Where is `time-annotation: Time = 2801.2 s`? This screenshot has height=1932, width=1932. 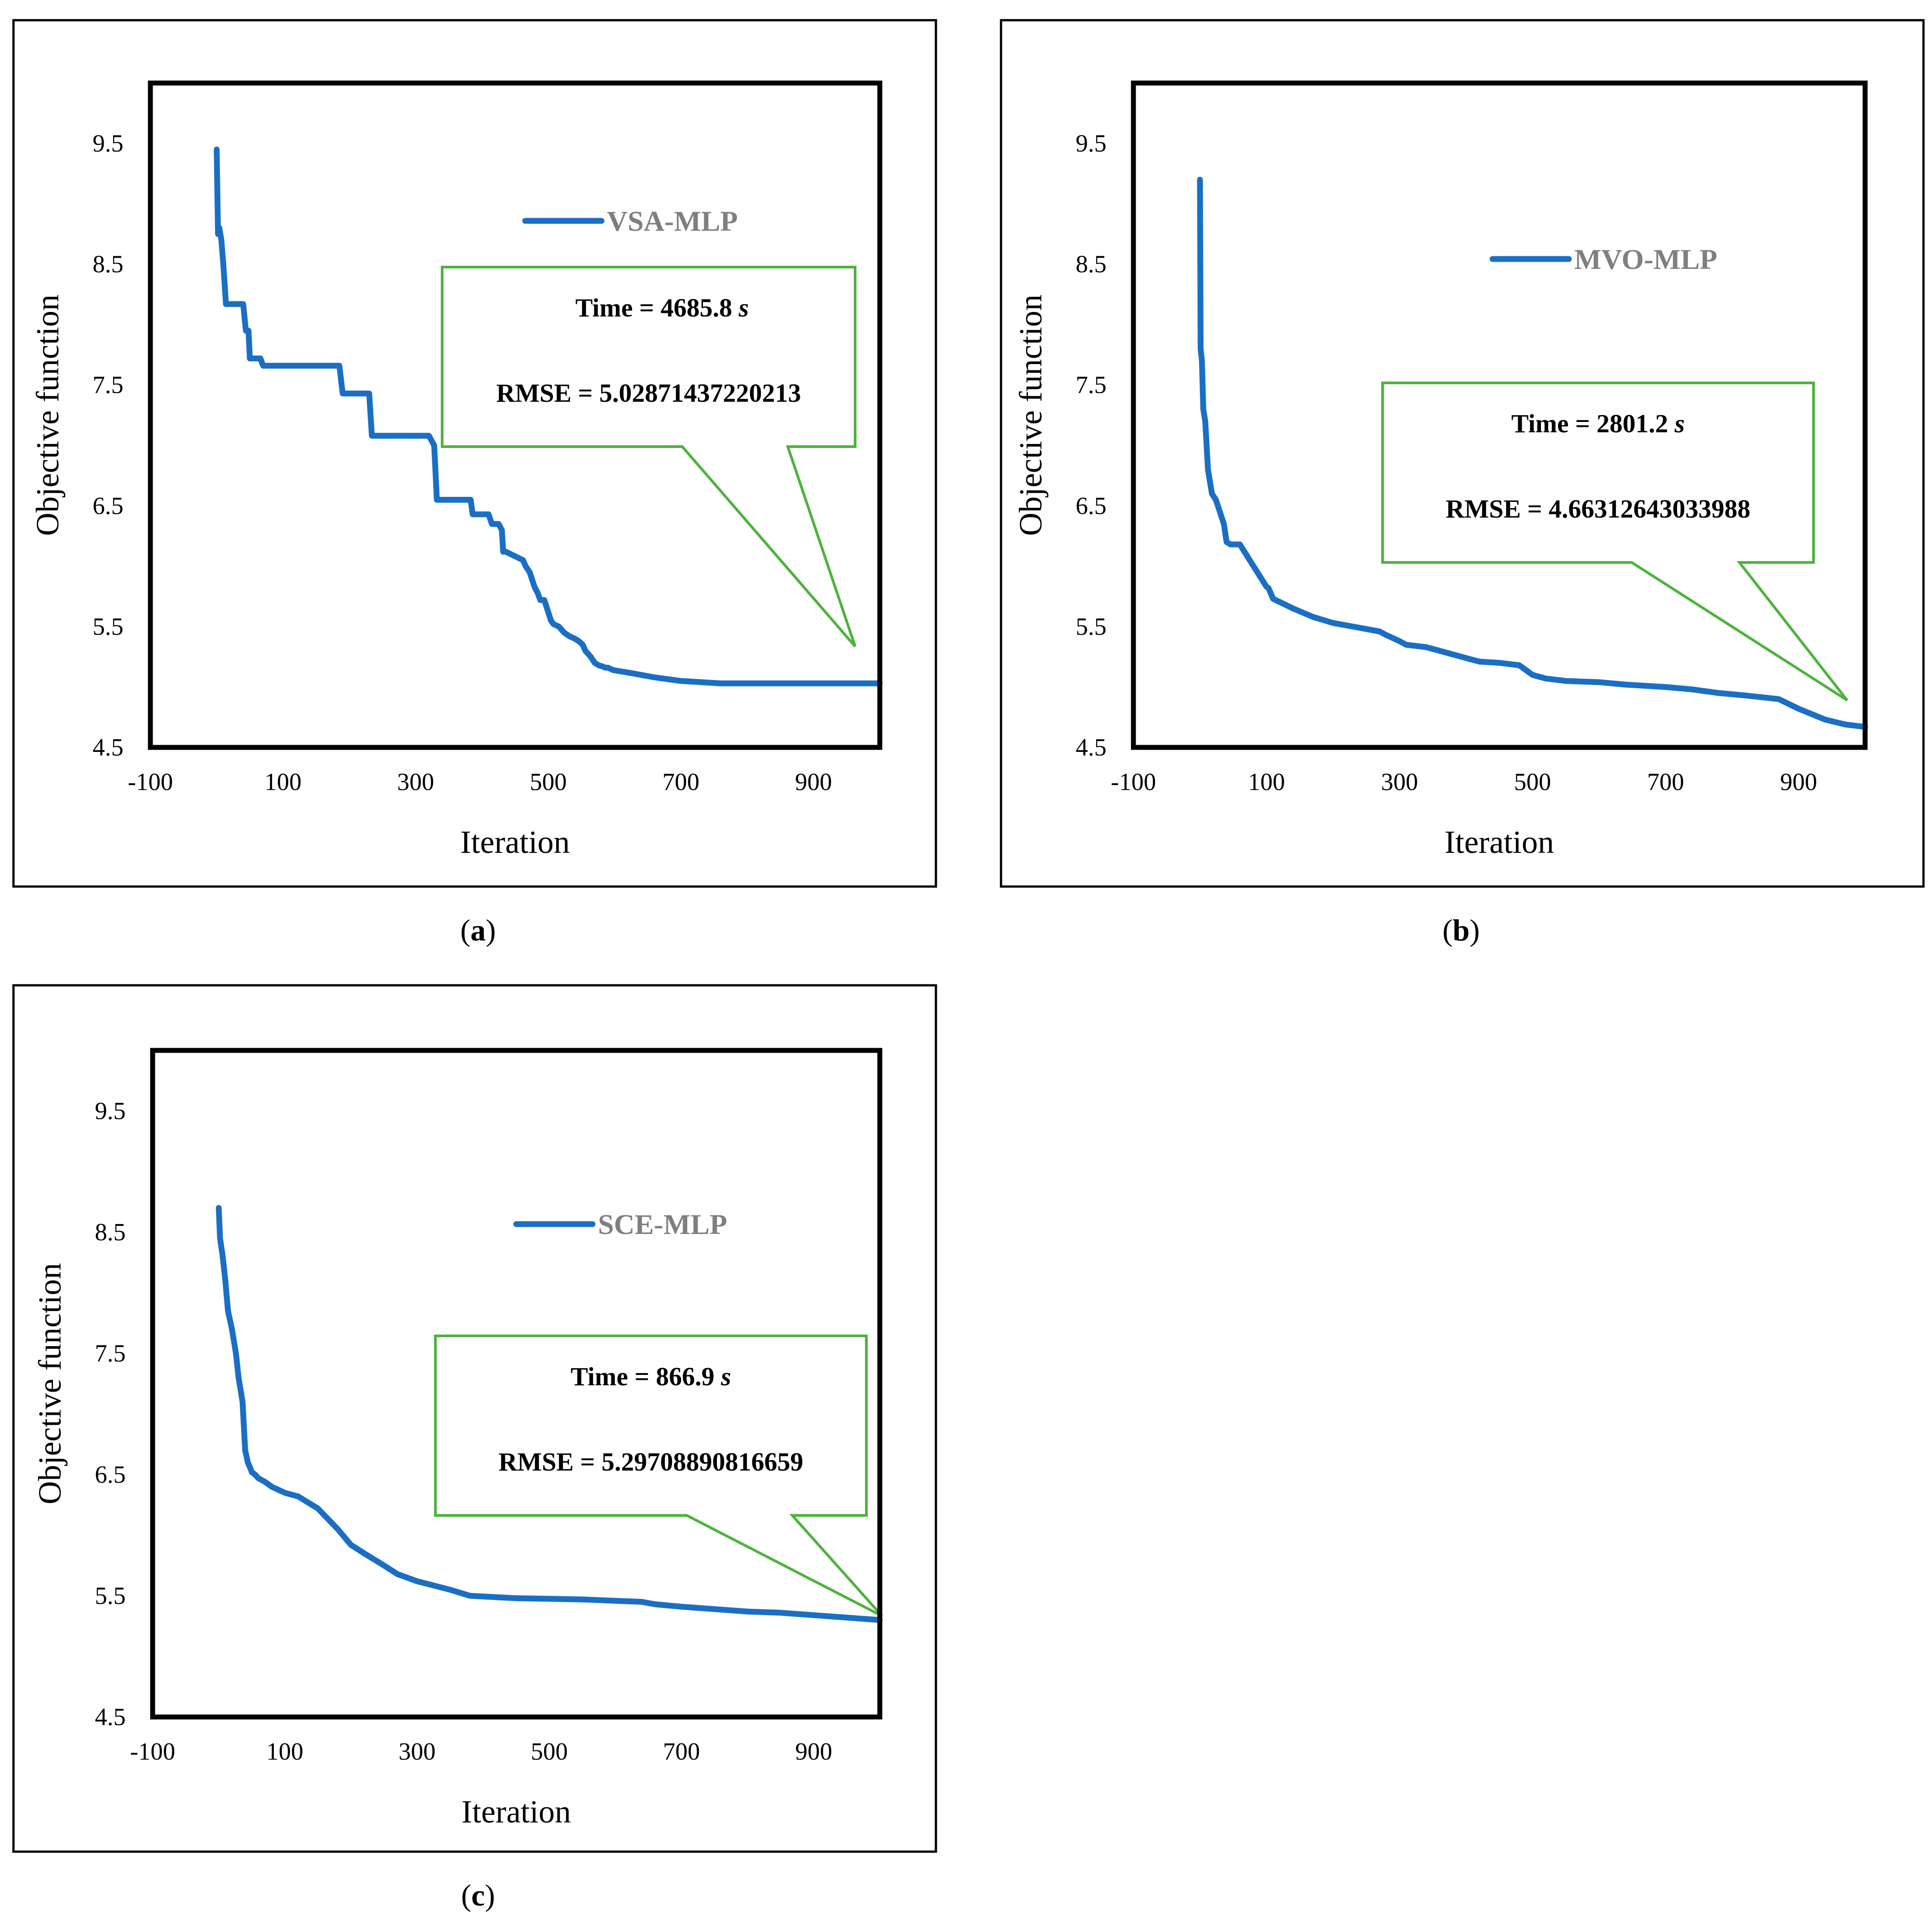
time-annotation: Time = 2801.2 s is located at coordinates (1598, 423).